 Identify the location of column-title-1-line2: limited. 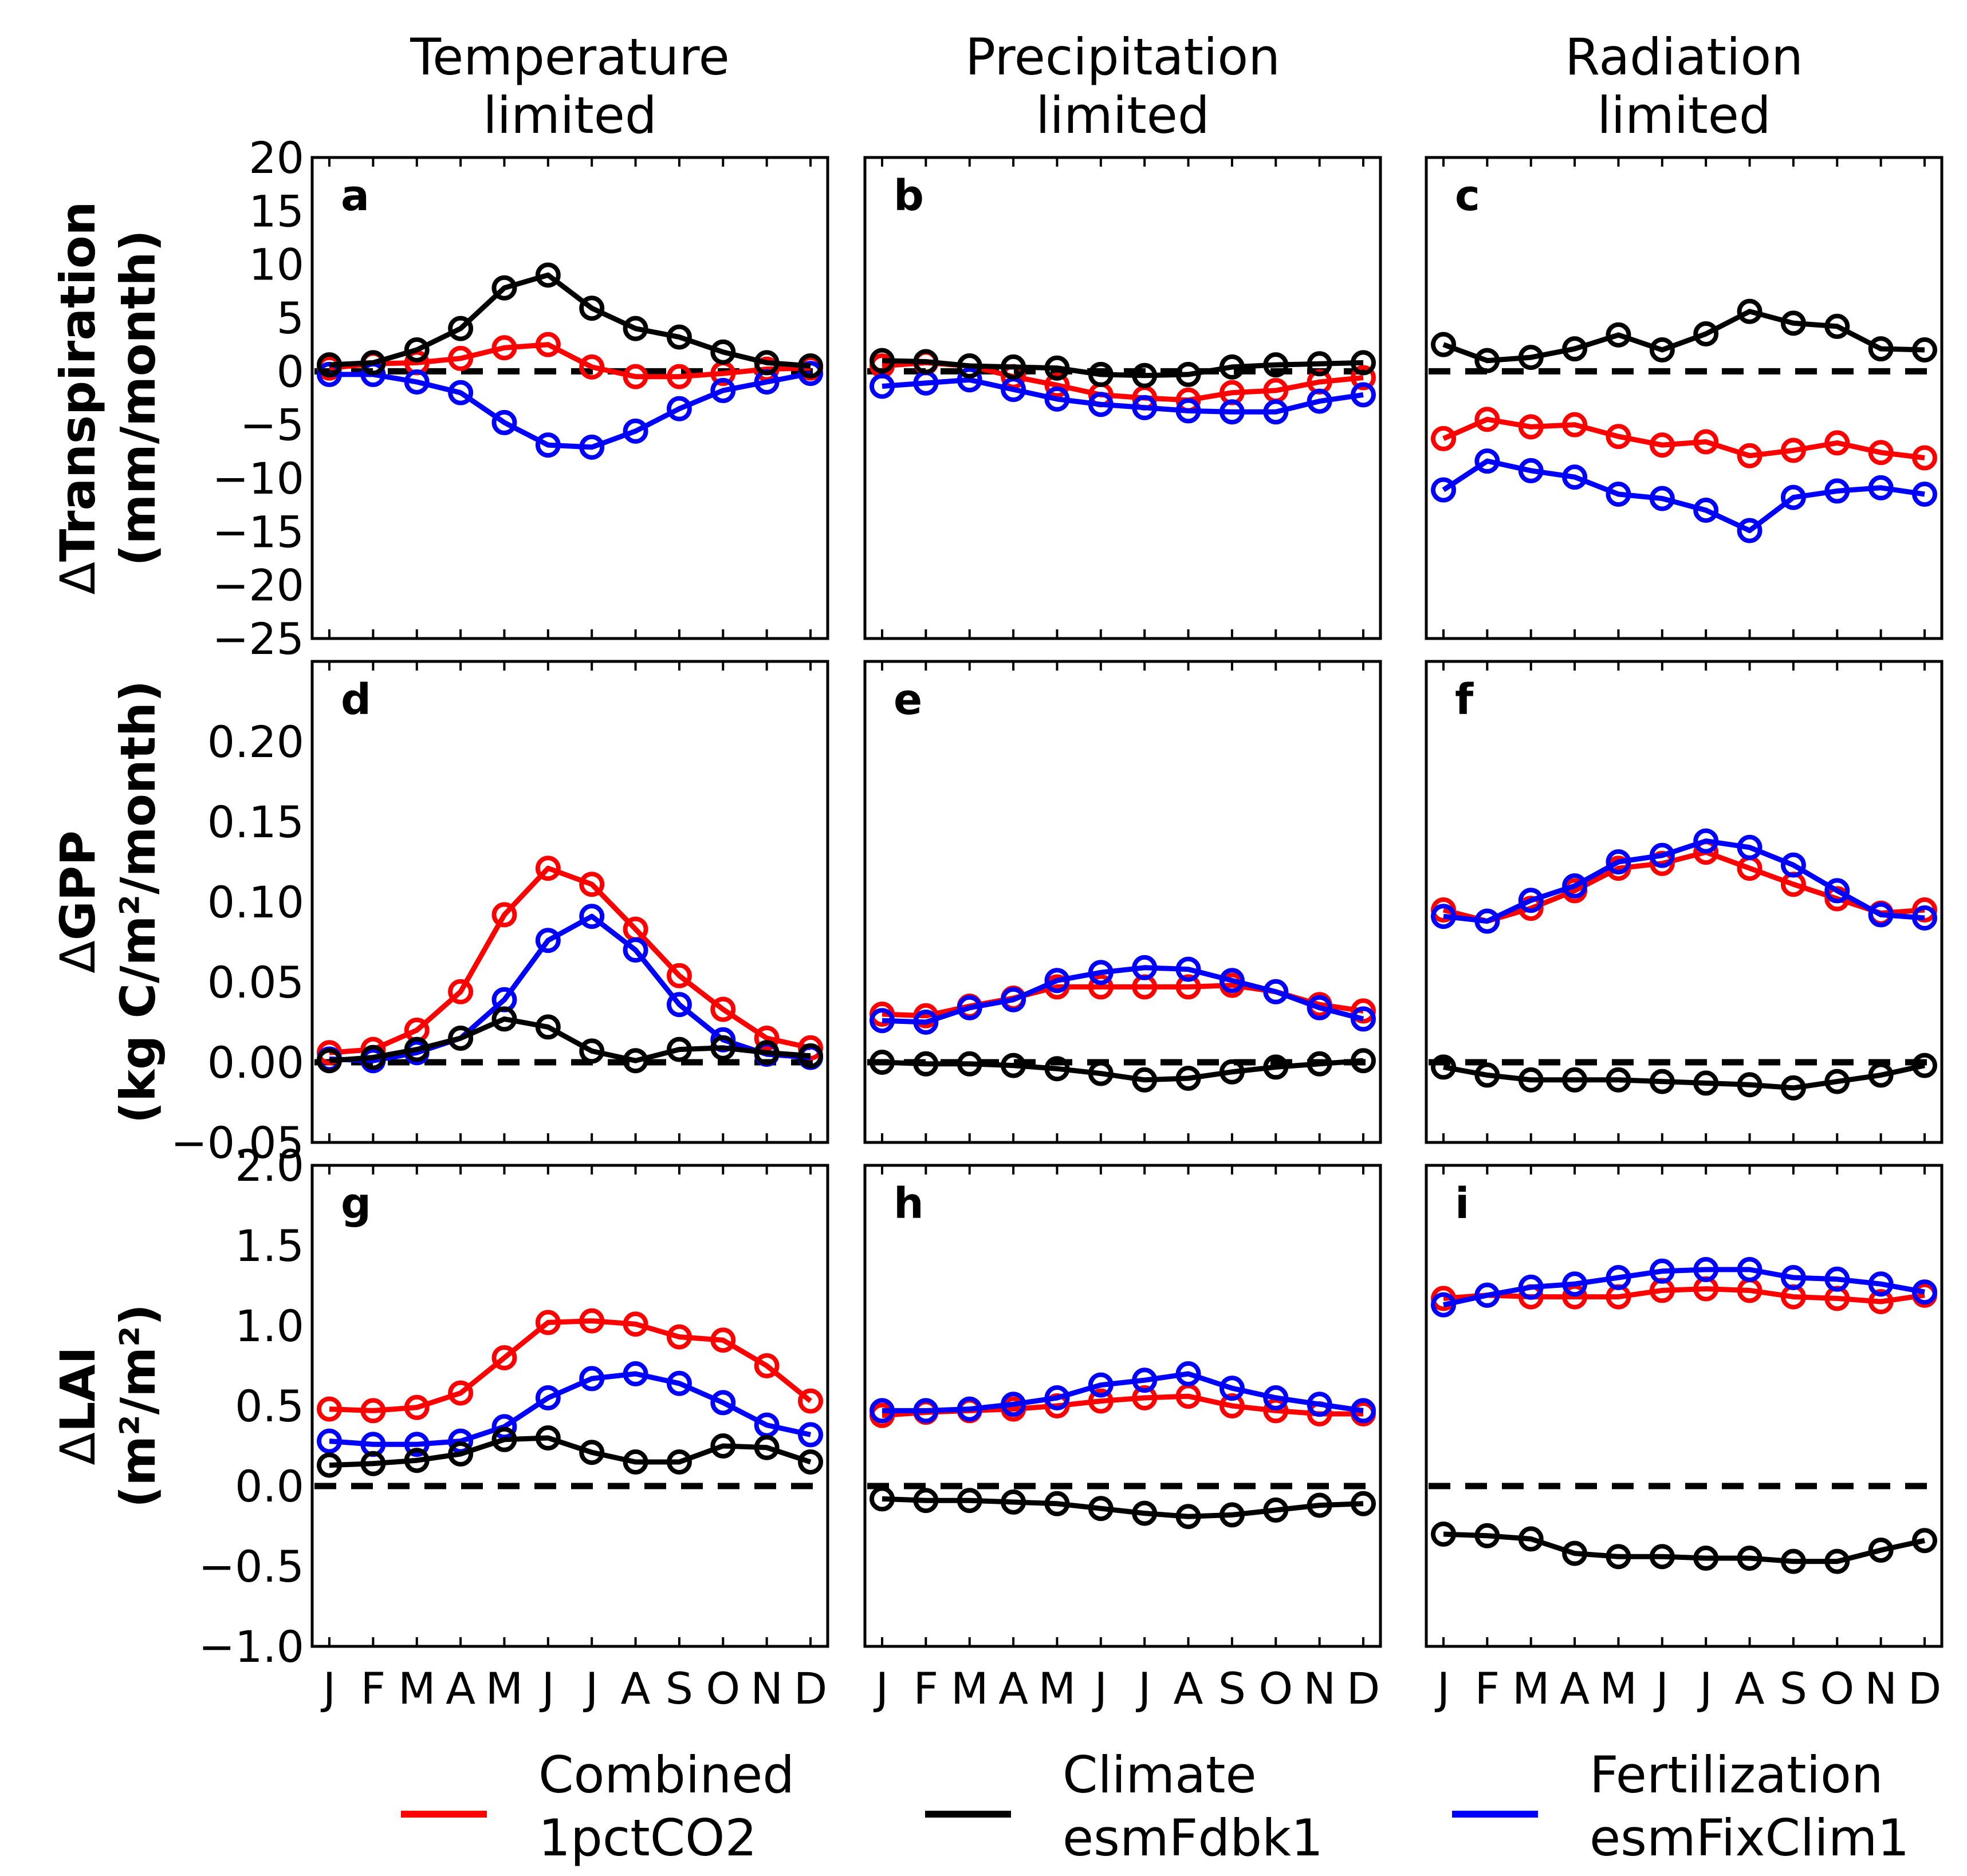
(570, 115).